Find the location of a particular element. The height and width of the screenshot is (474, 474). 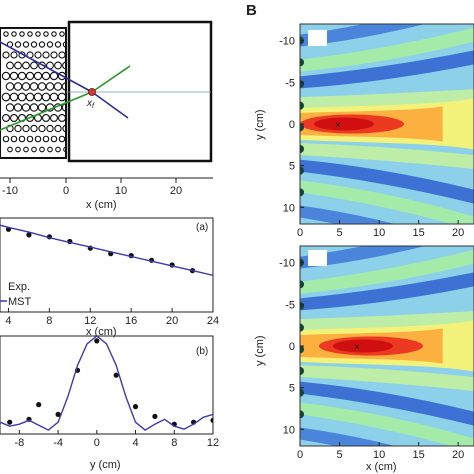

tick-label: 0 is located at coordinates (97, 443).